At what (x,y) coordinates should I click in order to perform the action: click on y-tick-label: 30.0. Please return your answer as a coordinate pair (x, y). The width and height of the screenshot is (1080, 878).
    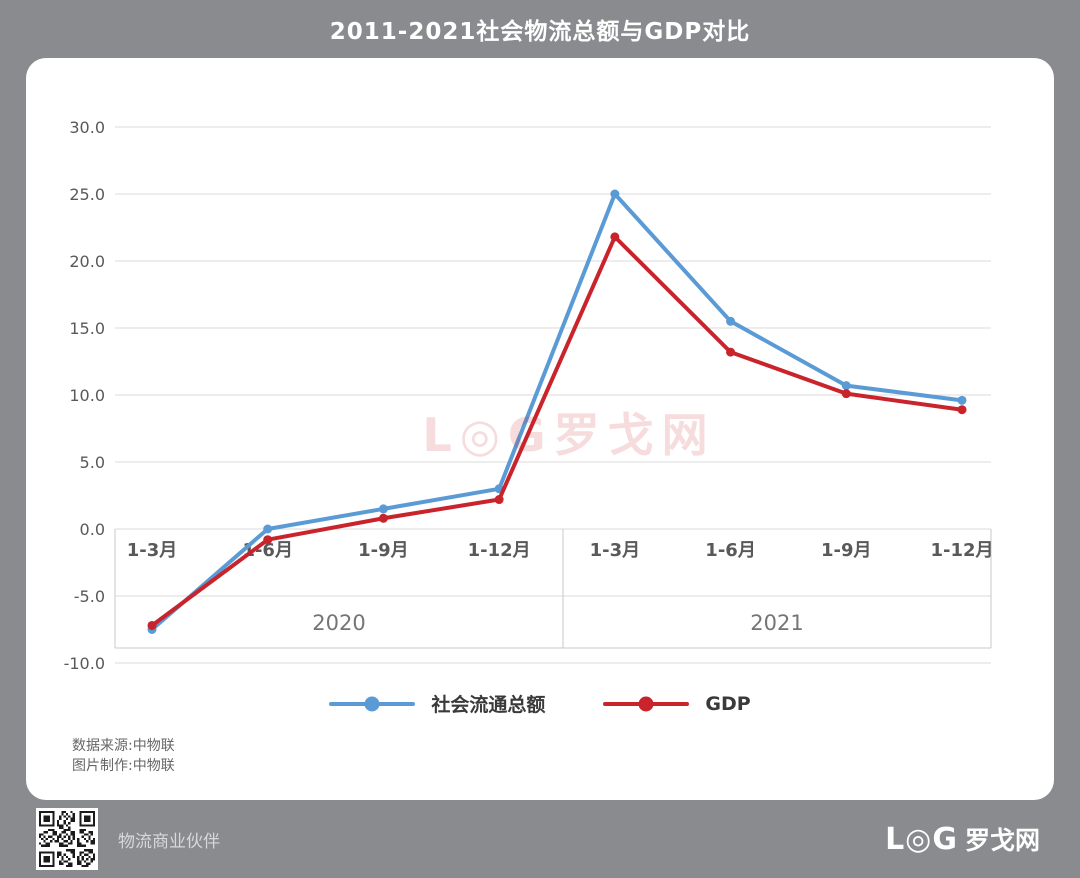
    Looking at the image, I should click on (87, 127).